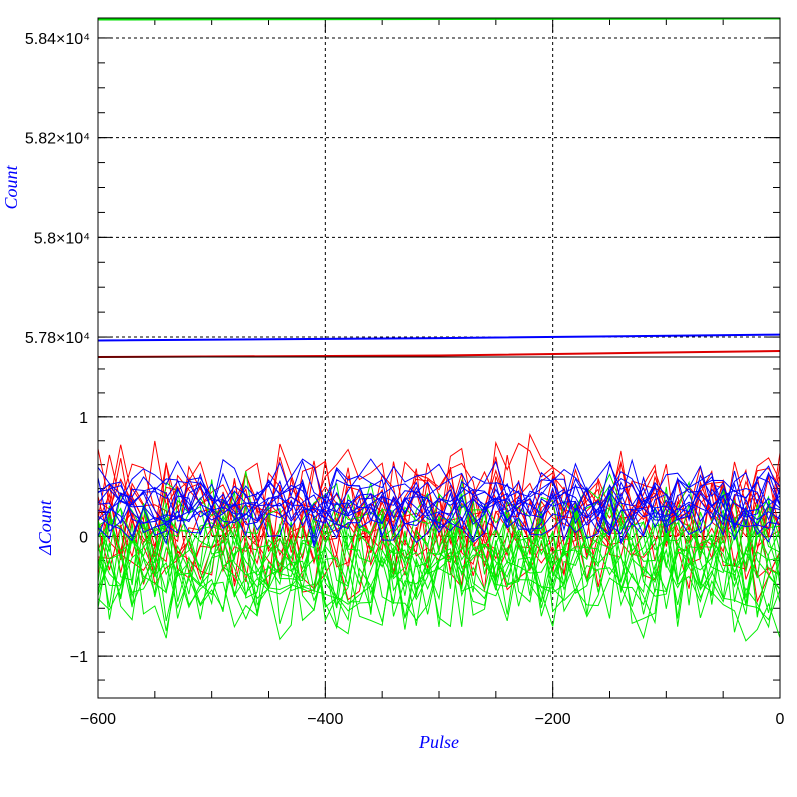 The height and width of the screenshot is (797, 797). Describe the element at coordinates (45, 527) in the screenshot. I see `bottom-y-axis-title: ΔCount` at that location.